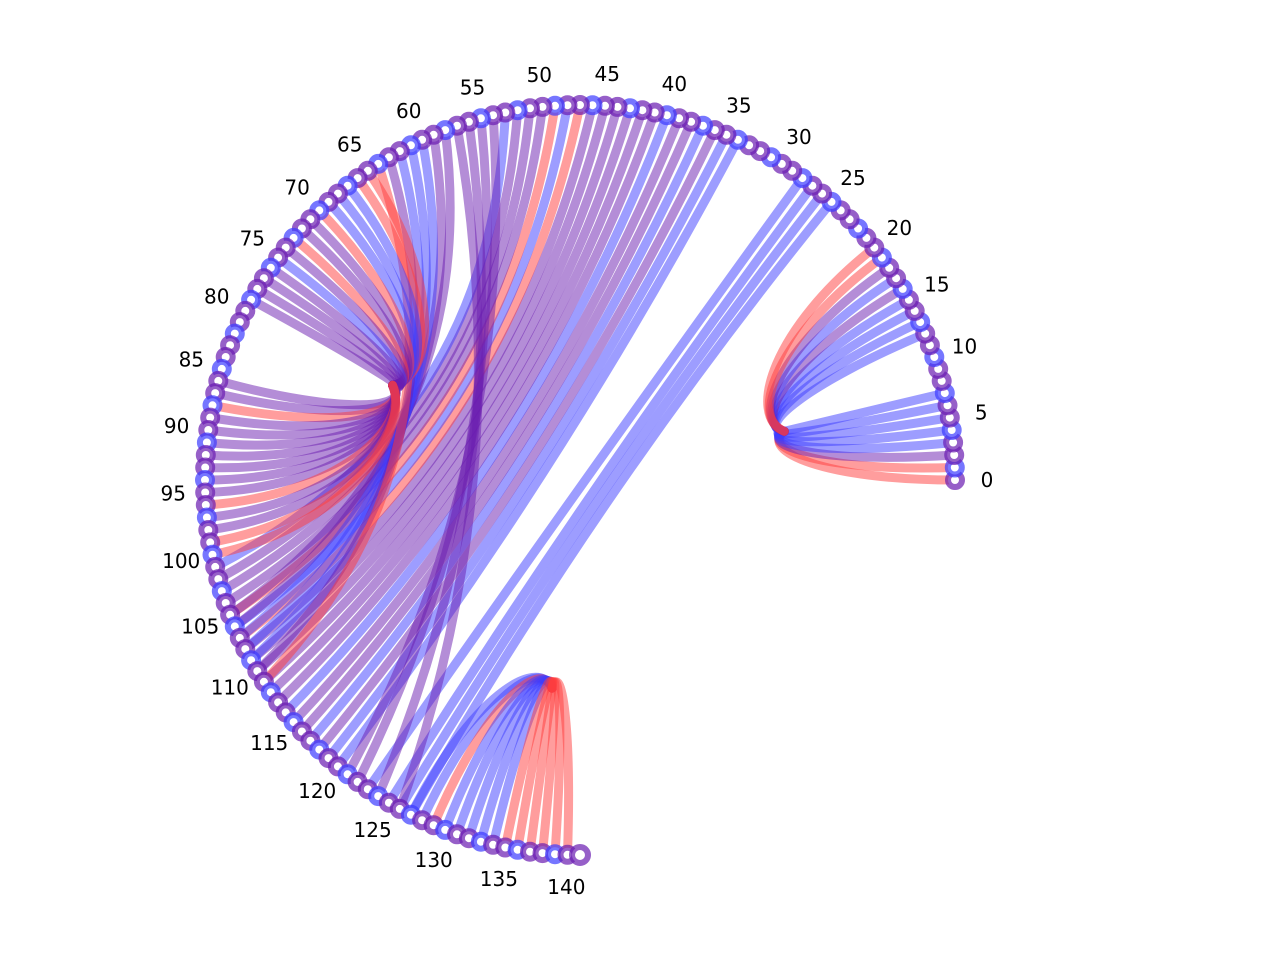 Image resolution: width=1280 pixels, height=960 pixels. Describe the element at coordinates (230, 687) in the screenshot. I see `tick-label: 110` at that location.